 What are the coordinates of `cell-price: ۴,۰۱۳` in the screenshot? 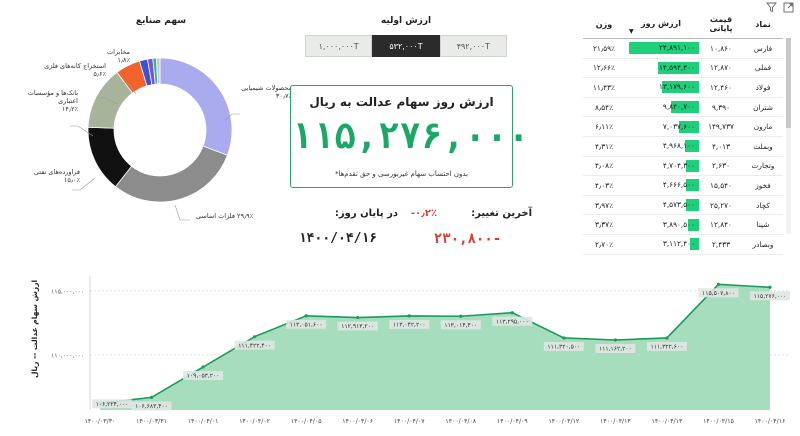 It's located at (721, 146).